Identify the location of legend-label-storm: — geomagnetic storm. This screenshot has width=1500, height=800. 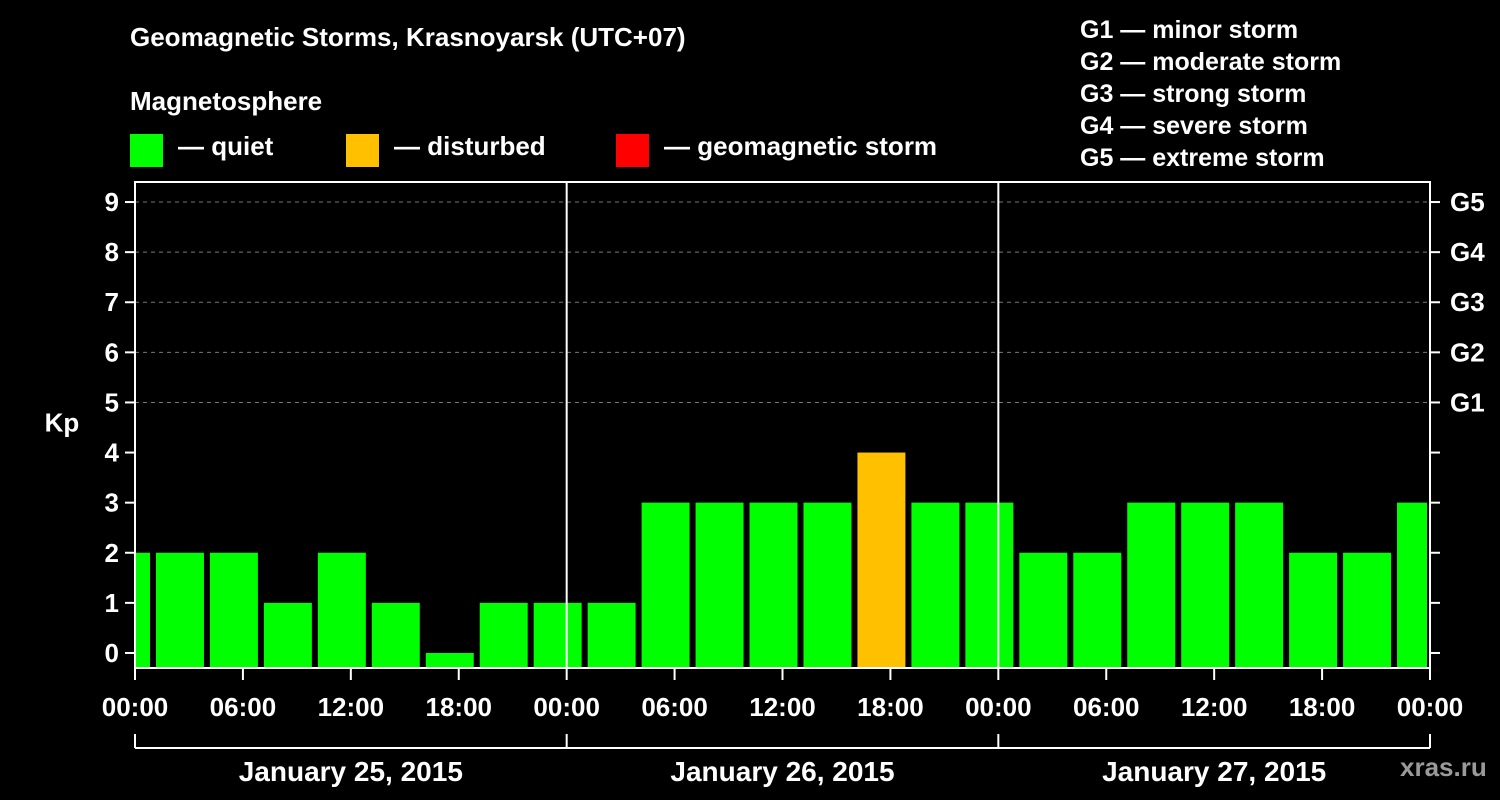
(801, 145).